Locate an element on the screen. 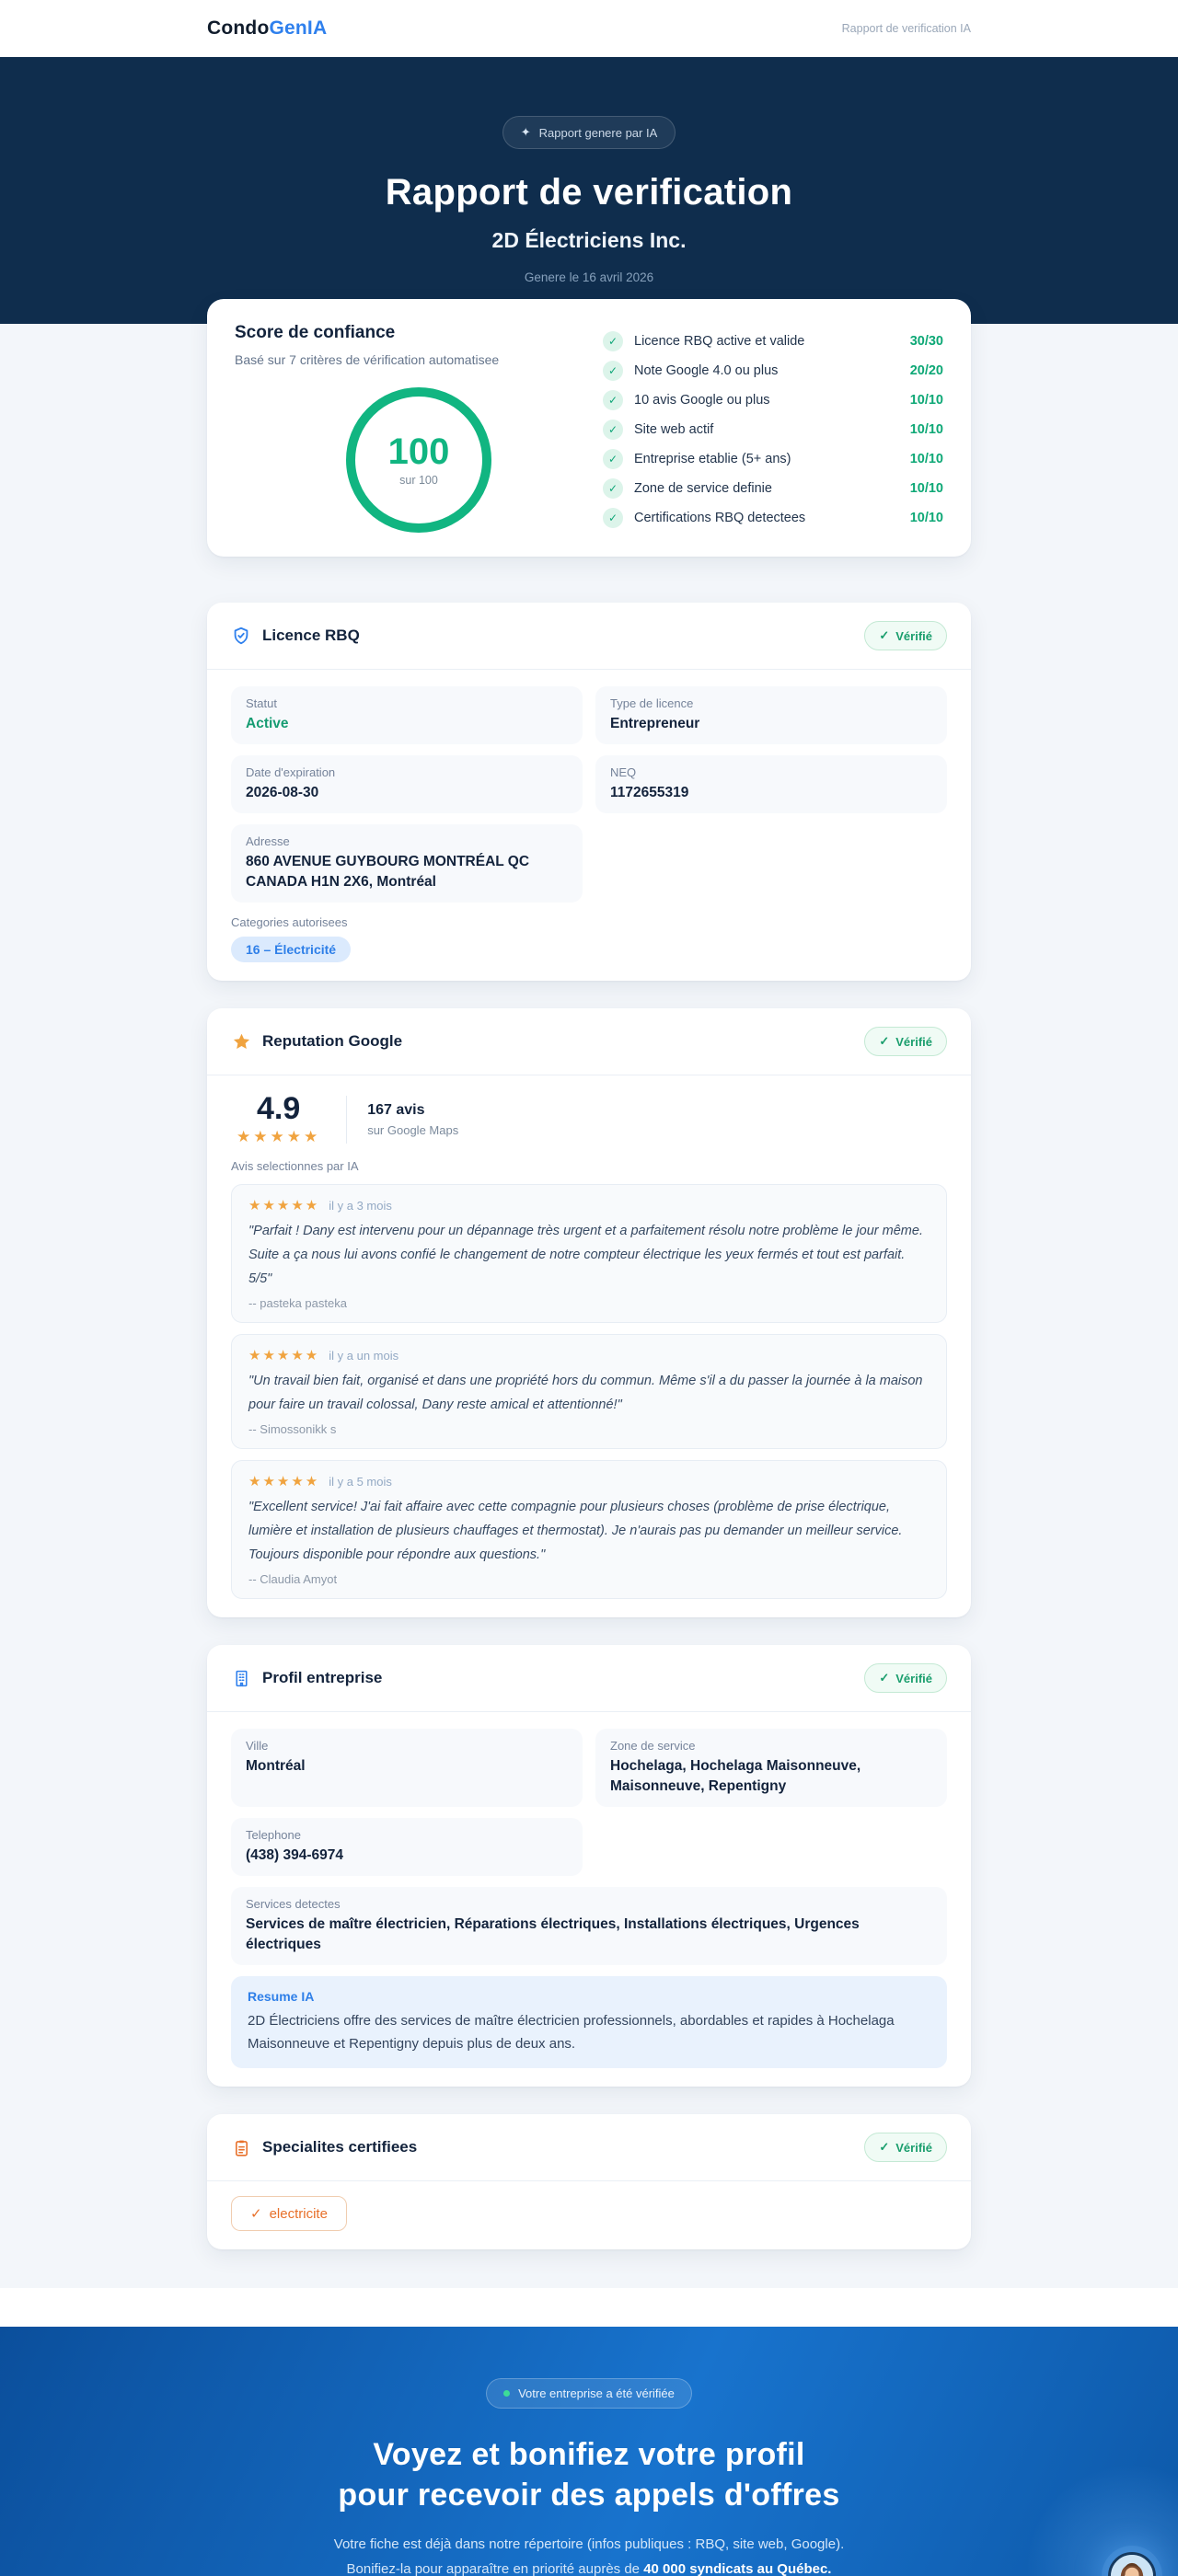 This screenshot has height=2576, width=1178. score-criteria-row: ✓ Entreprise etablie (5+ ans) 10/10 is located at coordinates (773, 459).